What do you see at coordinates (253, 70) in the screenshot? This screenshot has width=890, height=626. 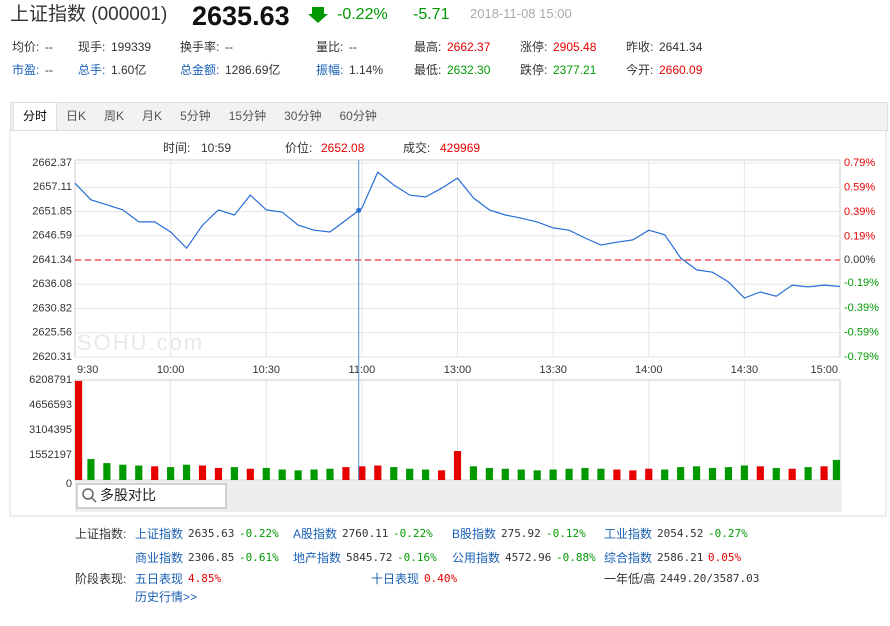 I see `stat-value: 1286.69亿` at bounding box center [253, 70].